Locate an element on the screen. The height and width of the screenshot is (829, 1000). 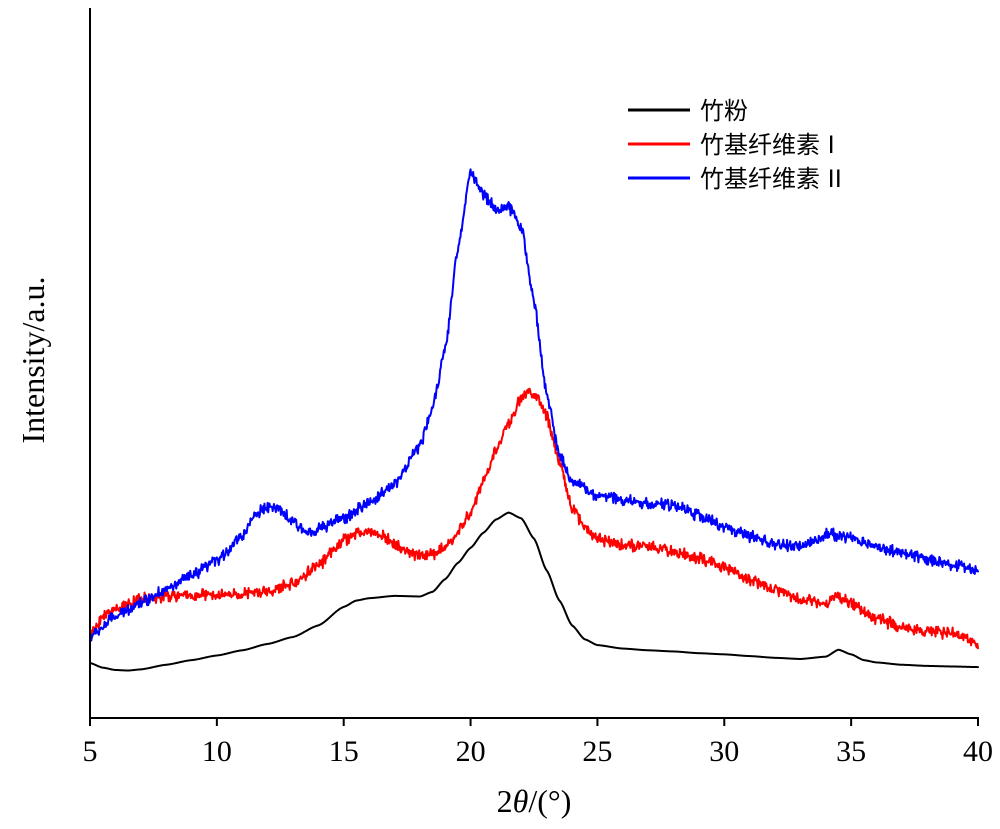
x-tick-label: 10 is located at coordinates (217, 751).